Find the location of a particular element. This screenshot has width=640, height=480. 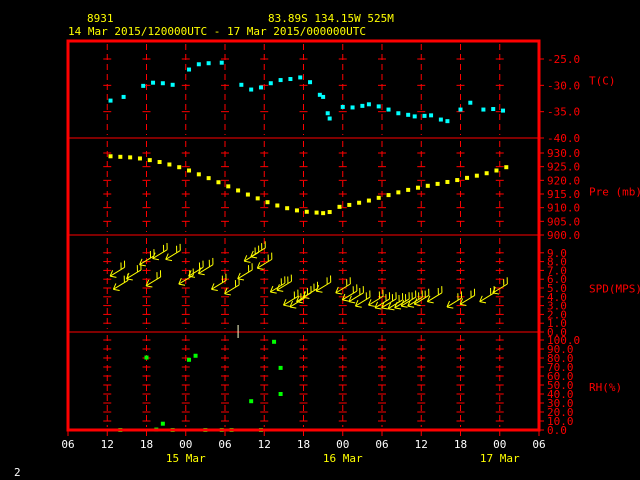

y-tick-label: -30.0 is located at coordinates (563, 85).